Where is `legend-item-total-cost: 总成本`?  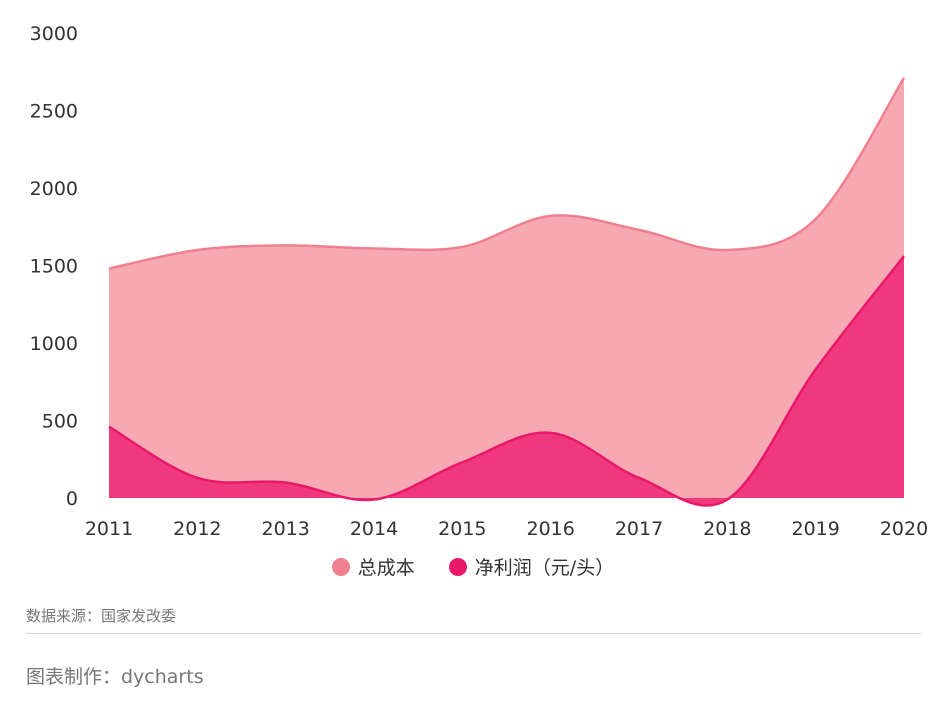
legend-item-total-cost: 总成本 is located at coordinates (373, 566).